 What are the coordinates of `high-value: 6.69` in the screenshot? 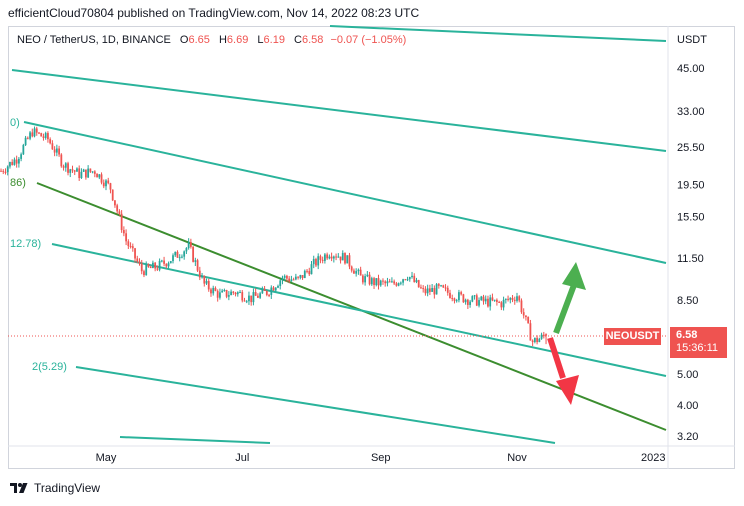 It's located at (237, 40).